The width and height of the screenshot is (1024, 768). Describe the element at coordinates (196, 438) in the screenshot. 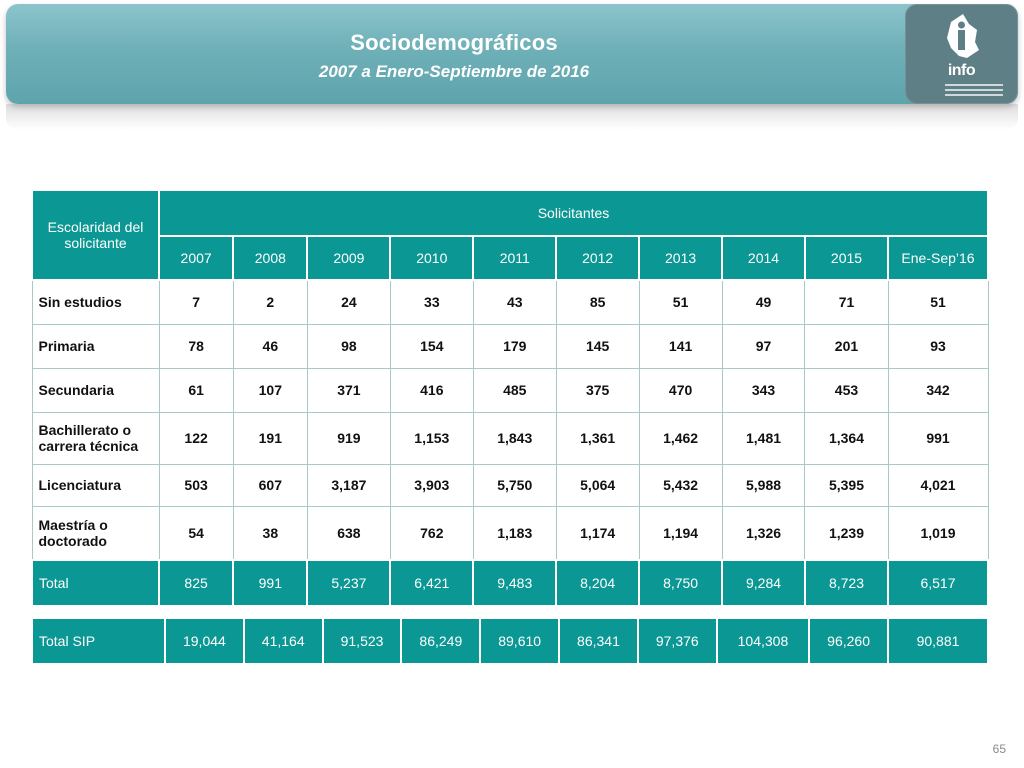

I see `table-cell: 122` at that location.